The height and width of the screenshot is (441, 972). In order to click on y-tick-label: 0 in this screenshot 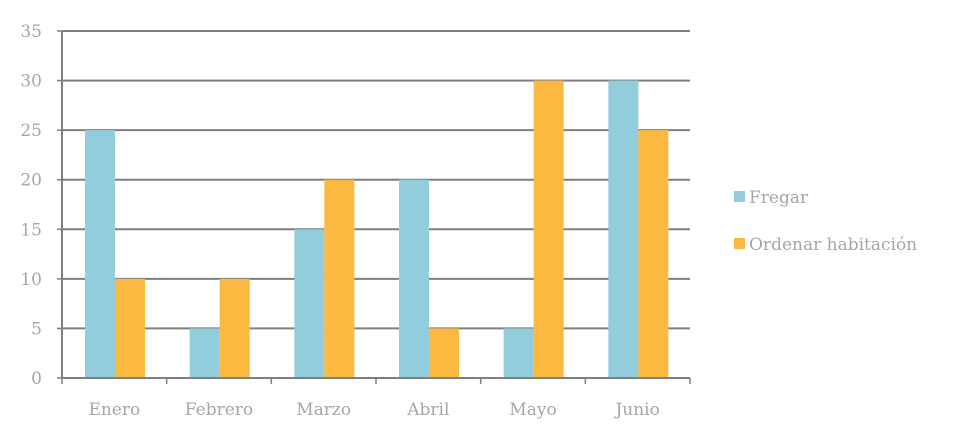, I will do `click(36, 379)`.